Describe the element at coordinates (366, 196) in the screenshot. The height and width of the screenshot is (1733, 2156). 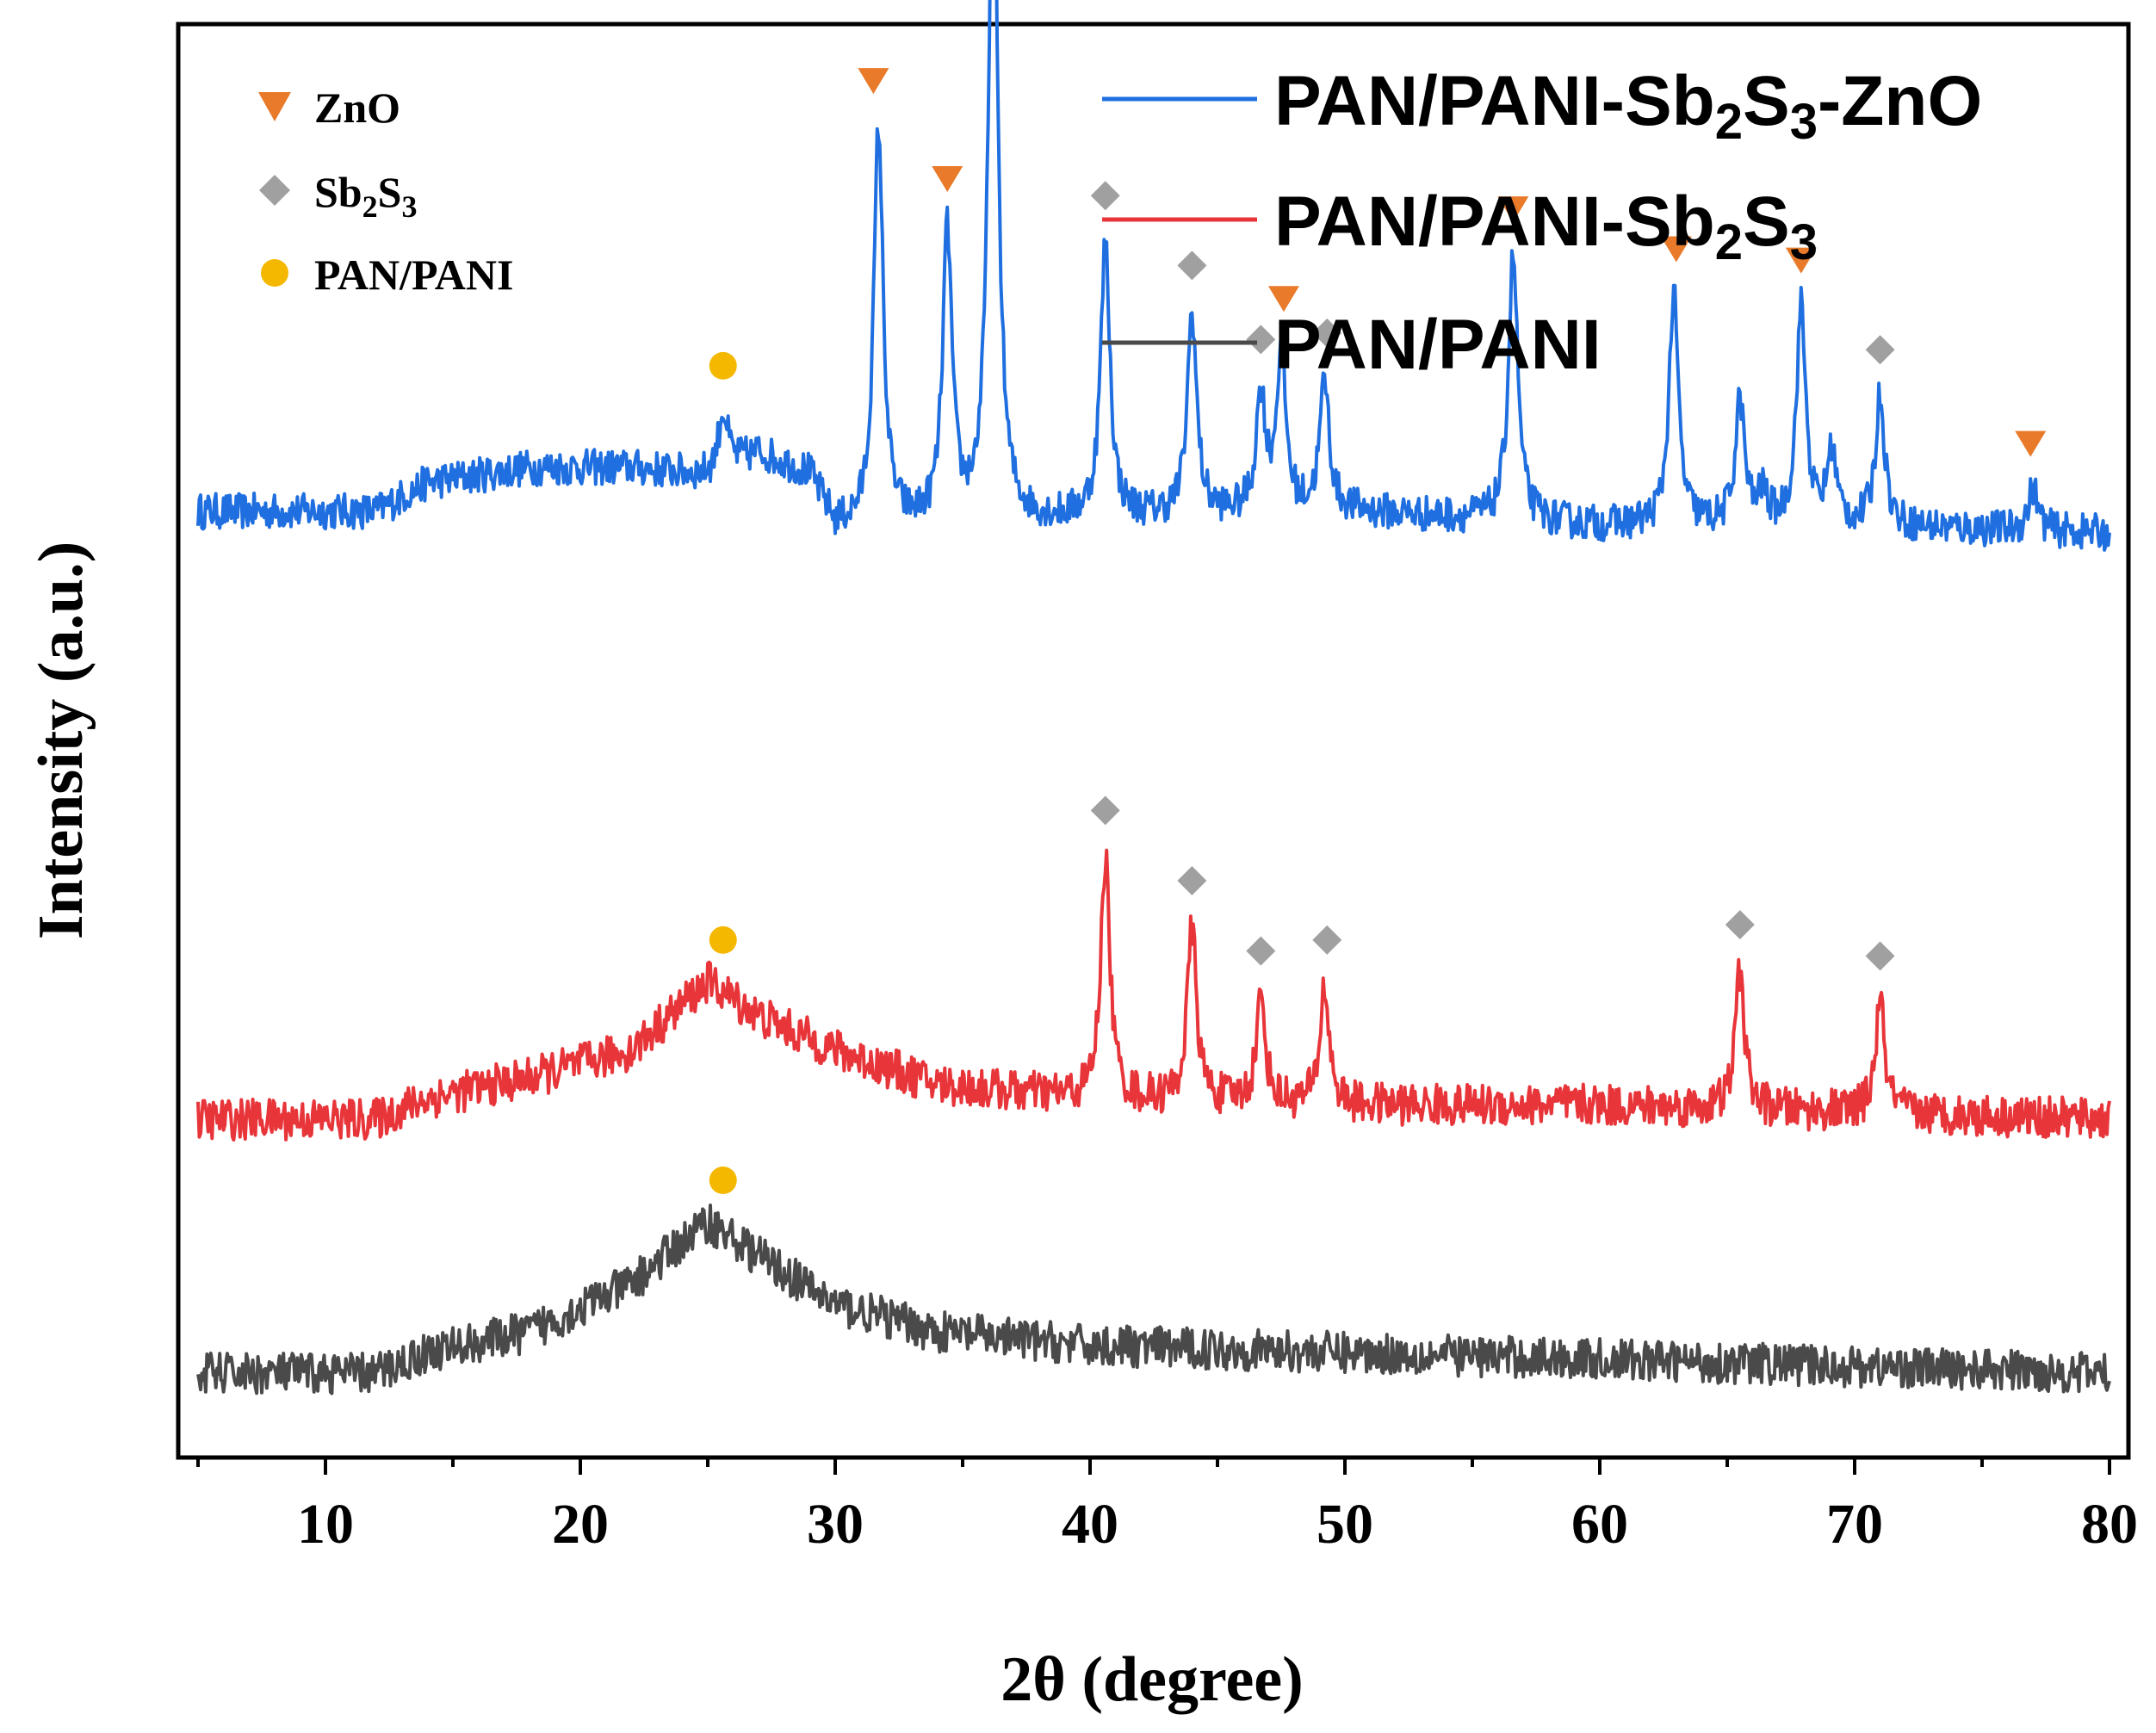
I see `marker-legend-label-sb2s3: Sb2S3` at that location.